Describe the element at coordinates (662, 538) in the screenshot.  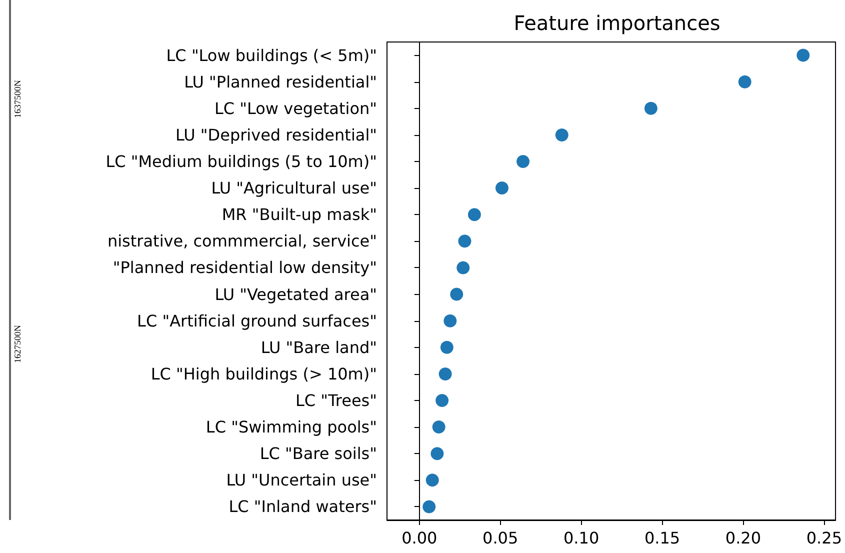
I see `x-tick-label: 0.15` at that location.